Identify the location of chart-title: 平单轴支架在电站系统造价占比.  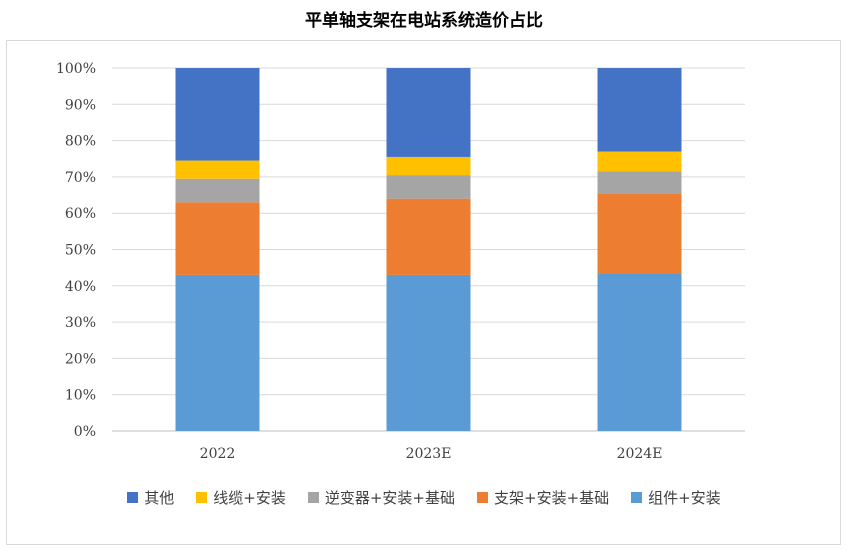
(424, 21).